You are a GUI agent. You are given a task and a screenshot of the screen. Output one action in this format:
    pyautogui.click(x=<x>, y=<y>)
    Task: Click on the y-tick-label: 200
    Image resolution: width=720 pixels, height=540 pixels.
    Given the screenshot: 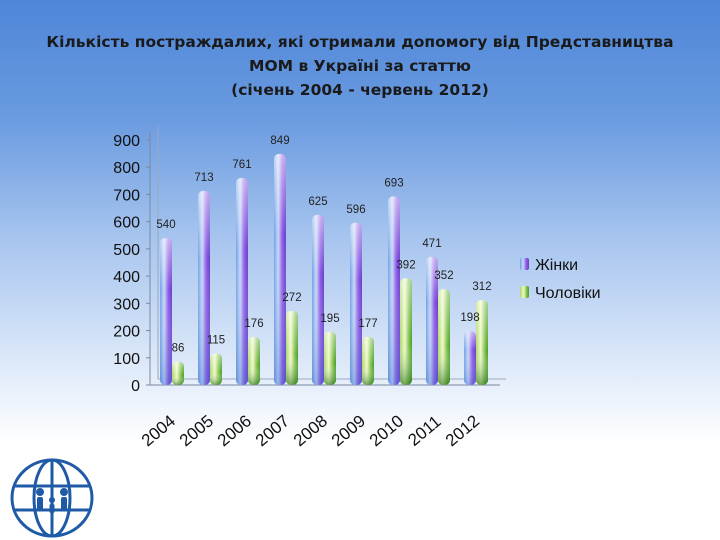 What is the action you would take?
    pyautogui.click(x=126, y=332)
    